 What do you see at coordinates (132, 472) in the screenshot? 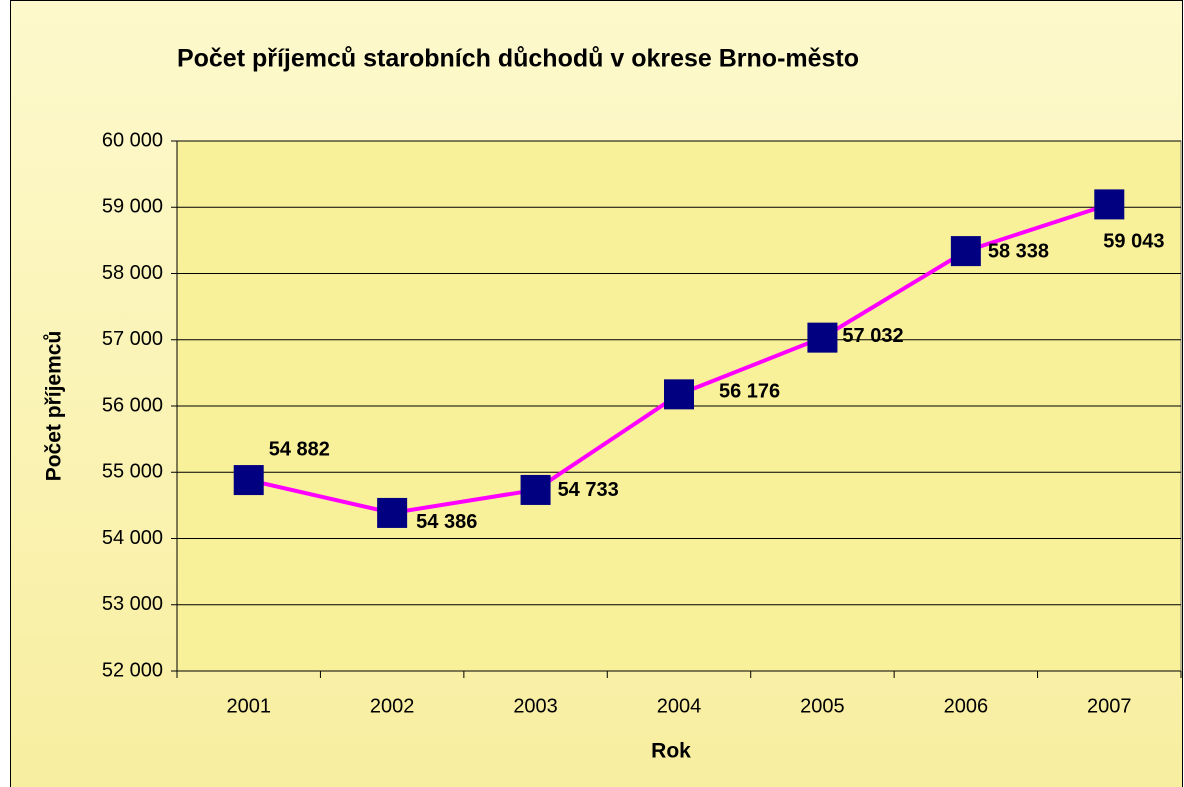
I see `y-tick-label: 55 000` at bounding box center [132, 472].